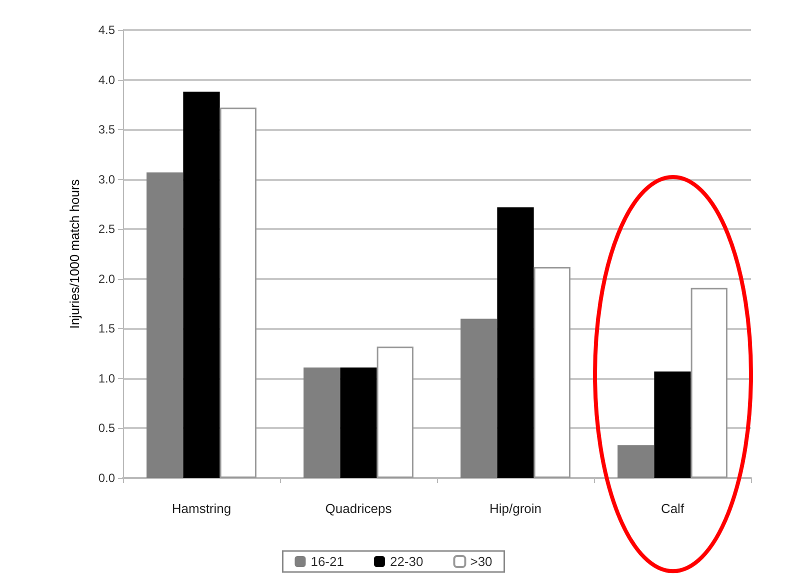  Describe the element at coordinates (481, 561) in the screenshot. I see `legend-label: >30` at that location.